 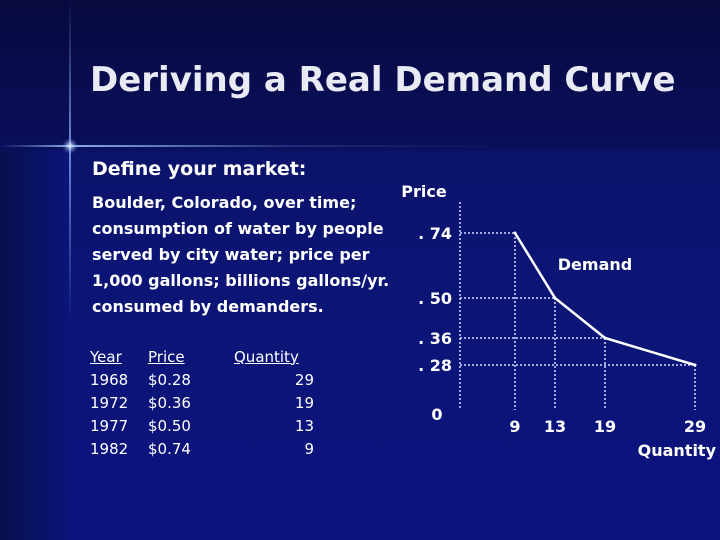 What do you see at coordinates (595, 264) in the screenshot?
I see `series-label-demand: Demand` at bounding box center [595, 264].